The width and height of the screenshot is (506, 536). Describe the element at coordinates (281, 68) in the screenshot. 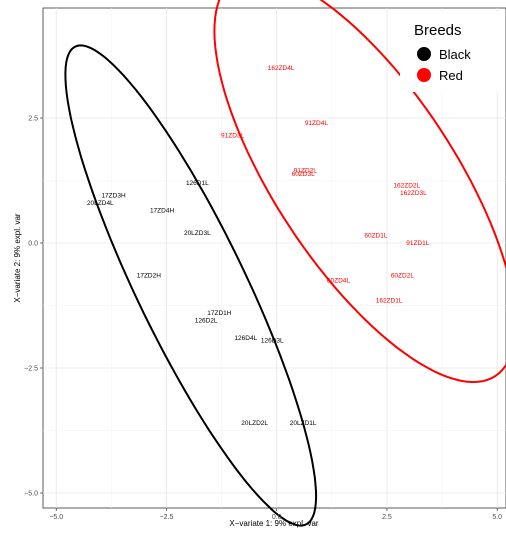

I see `sample-point-162zd4l: 162ZD4L` at that location.